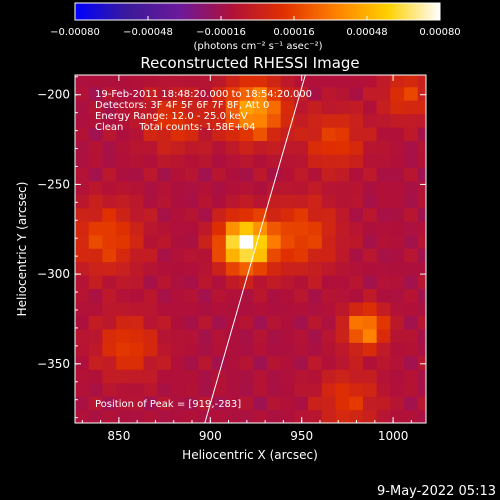 This screenshot has height=500, width=500. What do you see at coordinates (249, 63) in the screenshot?
I see `chart-title: Reconstructed RHESSI Image` at bounding box center [249, 63].